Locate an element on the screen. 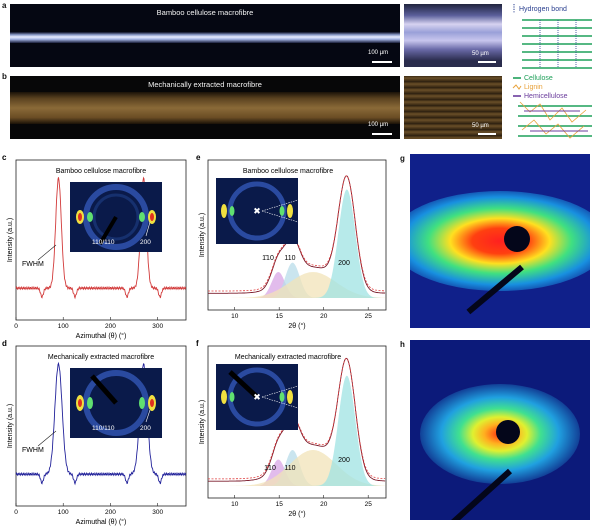 The height and width of the screenshot is (528, 600). fit-curve is located at coordinates (297, 233).